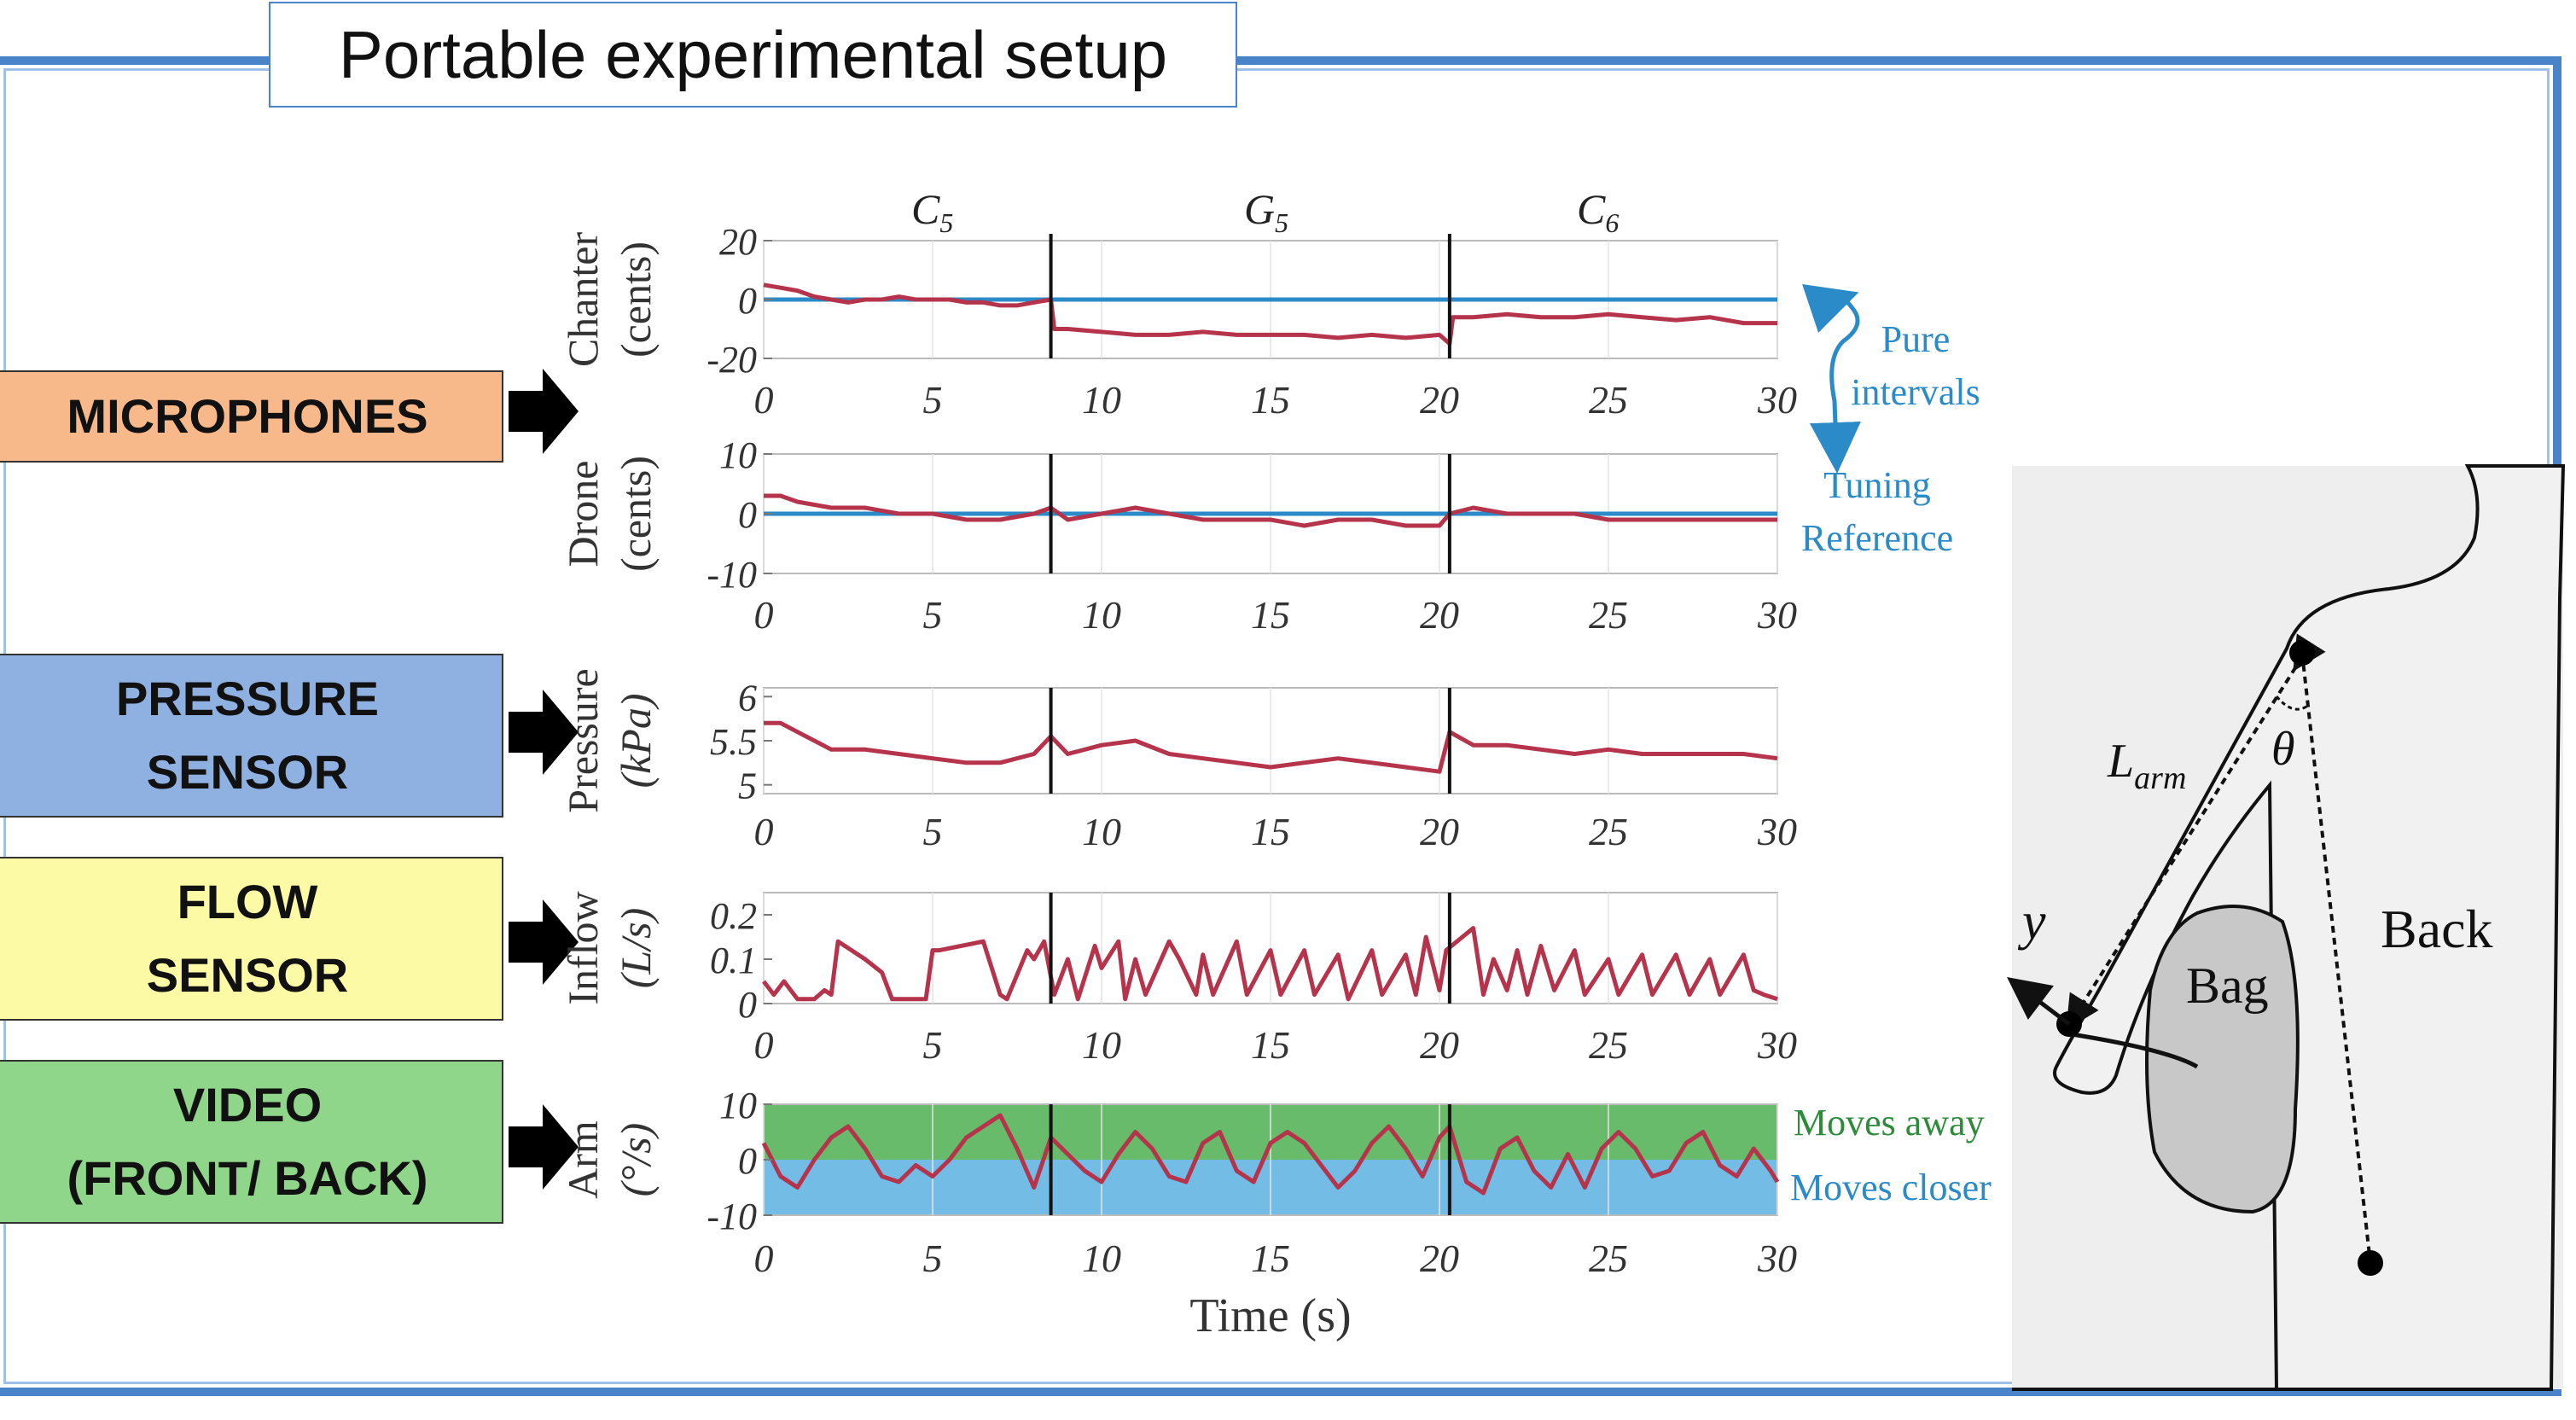 This screenshot has height=1420, width=2576. What do you see at coordinates (544, 779) in the screenshot?
I see `sensor-arrows` at bounding box center [544, 779].